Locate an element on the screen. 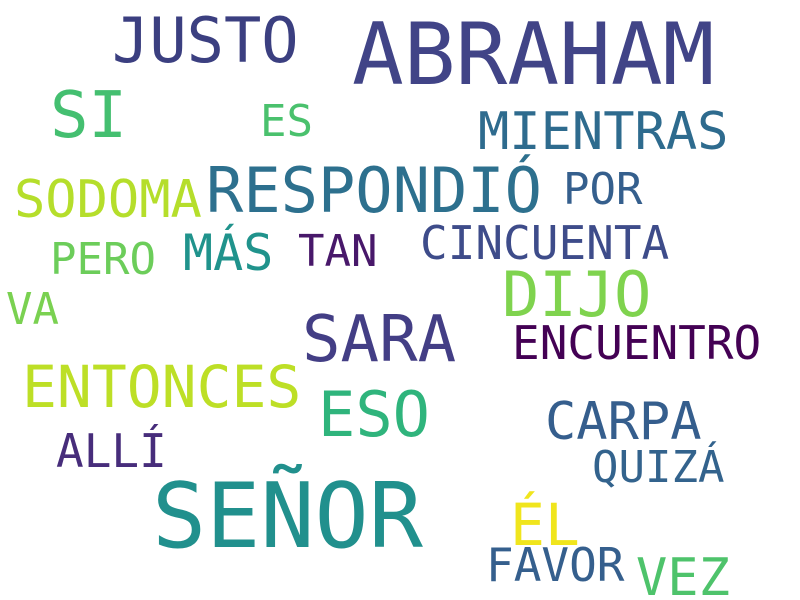 This screenshot has height=600, width=800. word-pero: PERO is located at coordinates (103, 259).